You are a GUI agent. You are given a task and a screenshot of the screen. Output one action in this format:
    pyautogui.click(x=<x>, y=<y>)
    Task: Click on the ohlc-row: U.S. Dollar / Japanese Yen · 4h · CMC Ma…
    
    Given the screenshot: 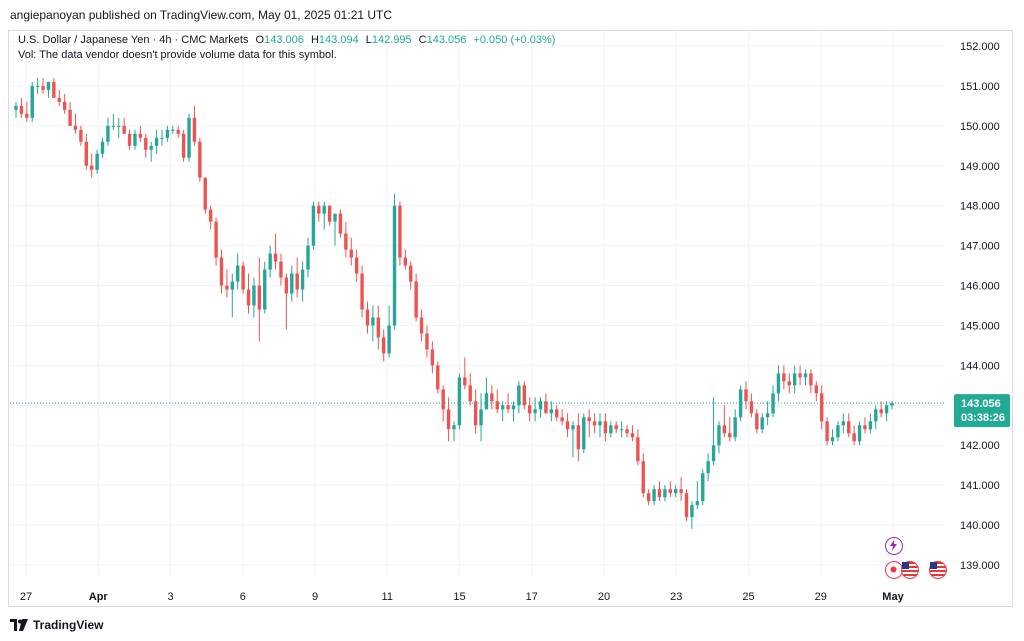 What is the action you would take?
    pyautogui.click(x=286, y=40)
    